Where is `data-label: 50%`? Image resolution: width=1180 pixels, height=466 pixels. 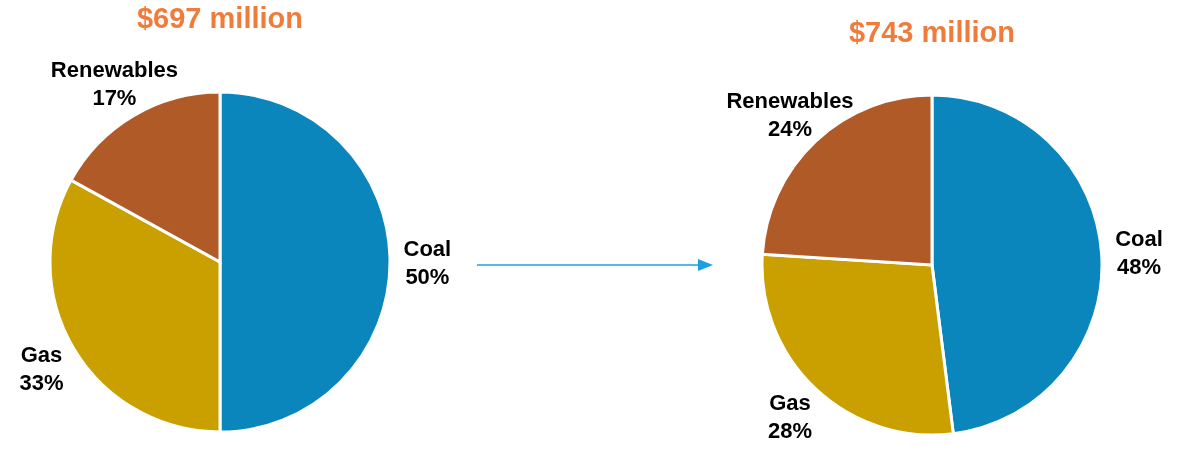
data-label: 50% is located at coordinates (427, 276).